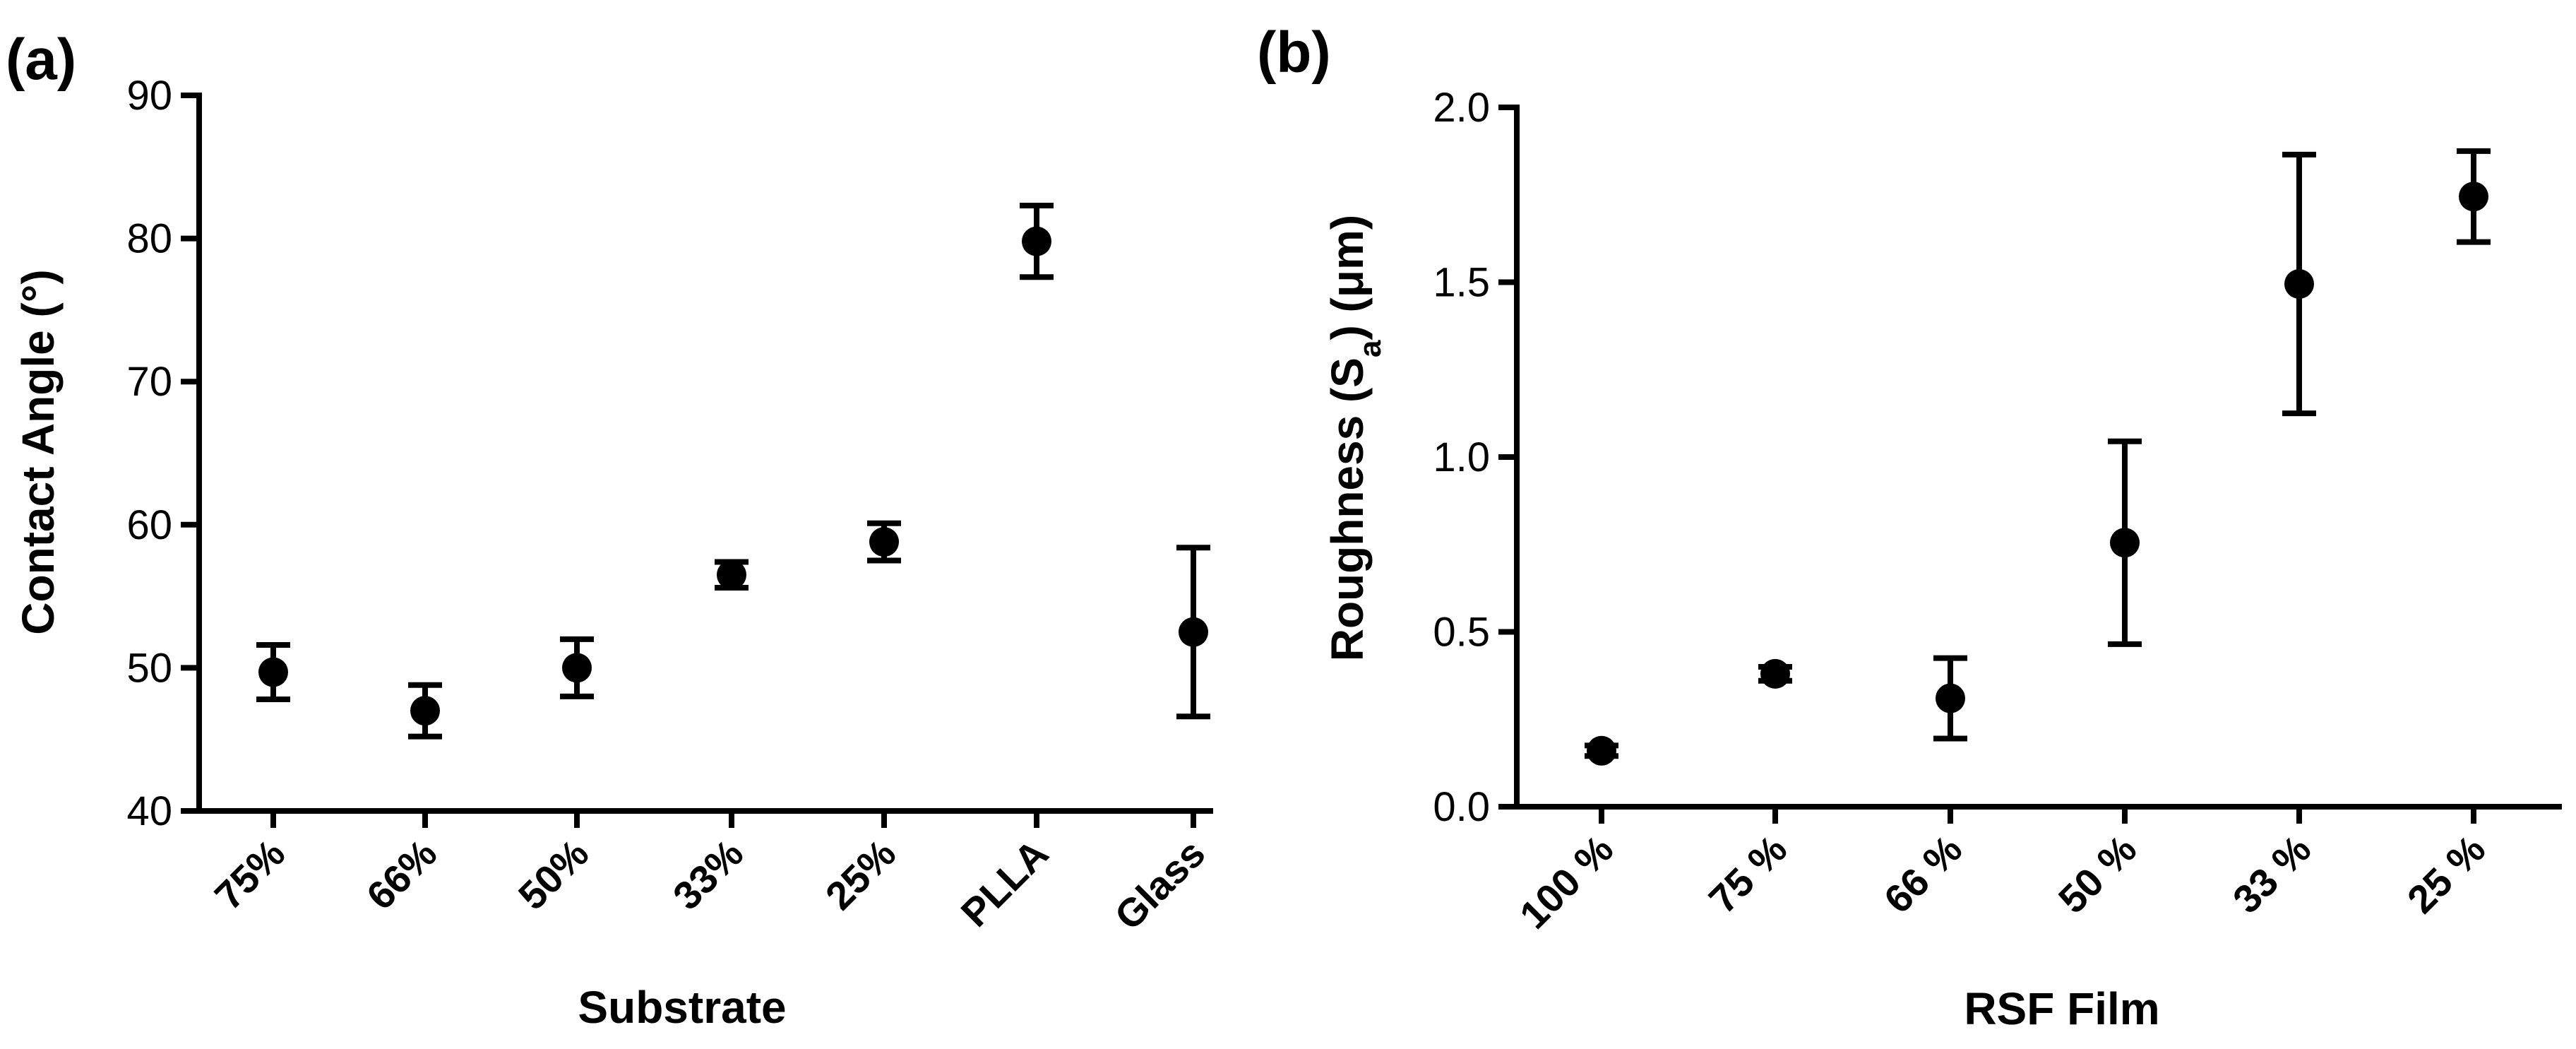 The height and width of the screenshot is (1049, 2576). What do you see at coordinates (1461, 108) in the screenshot?
I see `b-y-tick-label: 2.0` at bounding box center [1461, 108].